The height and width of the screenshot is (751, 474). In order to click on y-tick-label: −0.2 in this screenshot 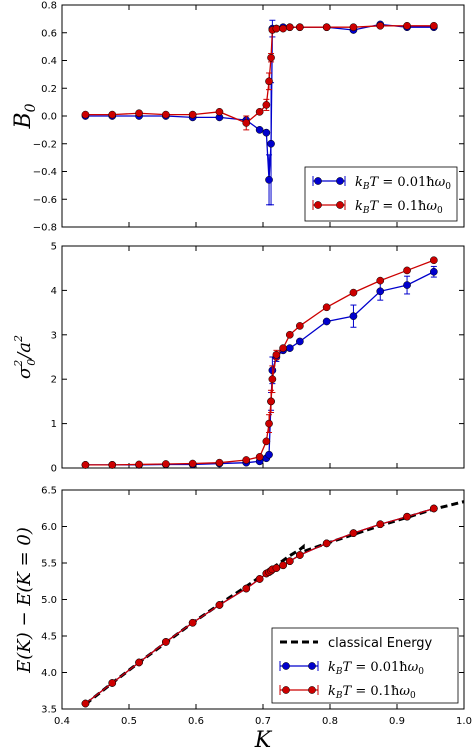, I will do `click(45, 144)`.